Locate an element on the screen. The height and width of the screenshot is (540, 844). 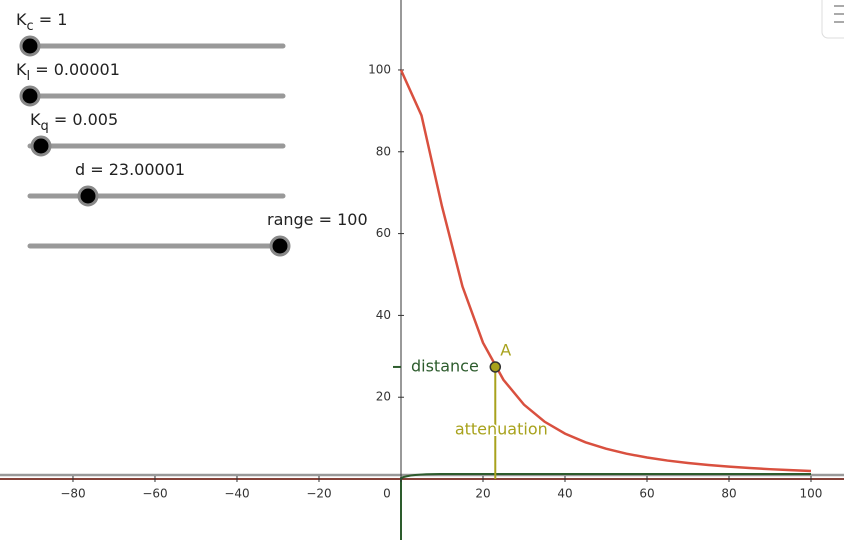
slider-subscript: l is located at coordinates (29, 76).